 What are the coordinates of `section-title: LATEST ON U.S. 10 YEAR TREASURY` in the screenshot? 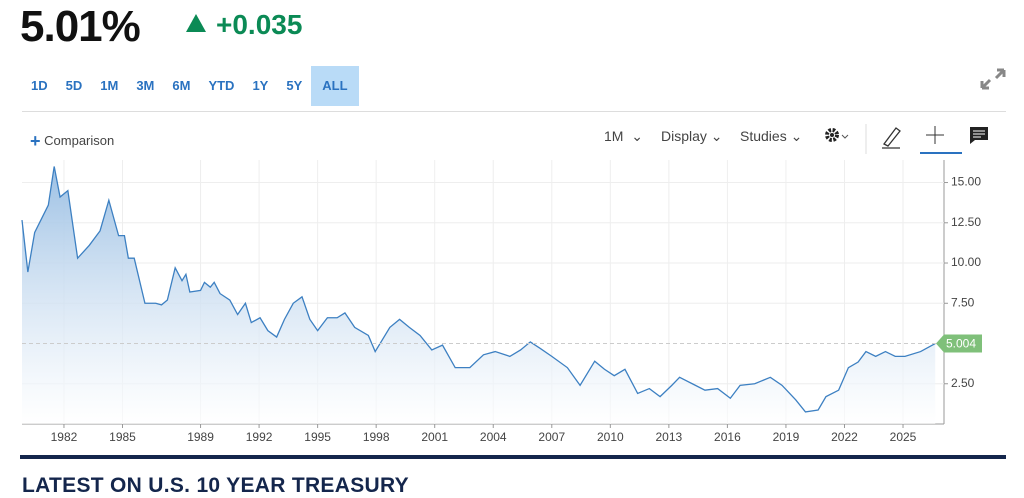 It's located at (215, 485).